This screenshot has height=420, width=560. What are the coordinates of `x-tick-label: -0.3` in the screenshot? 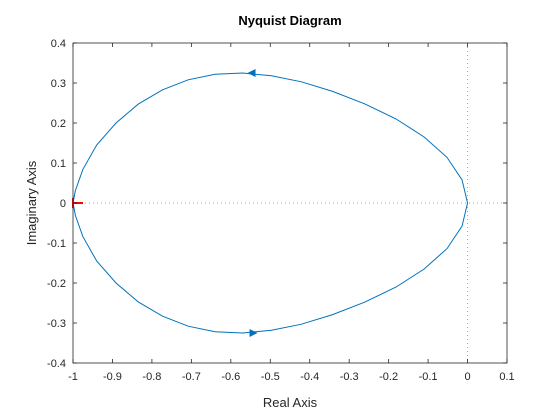 It's located at (349, 377).